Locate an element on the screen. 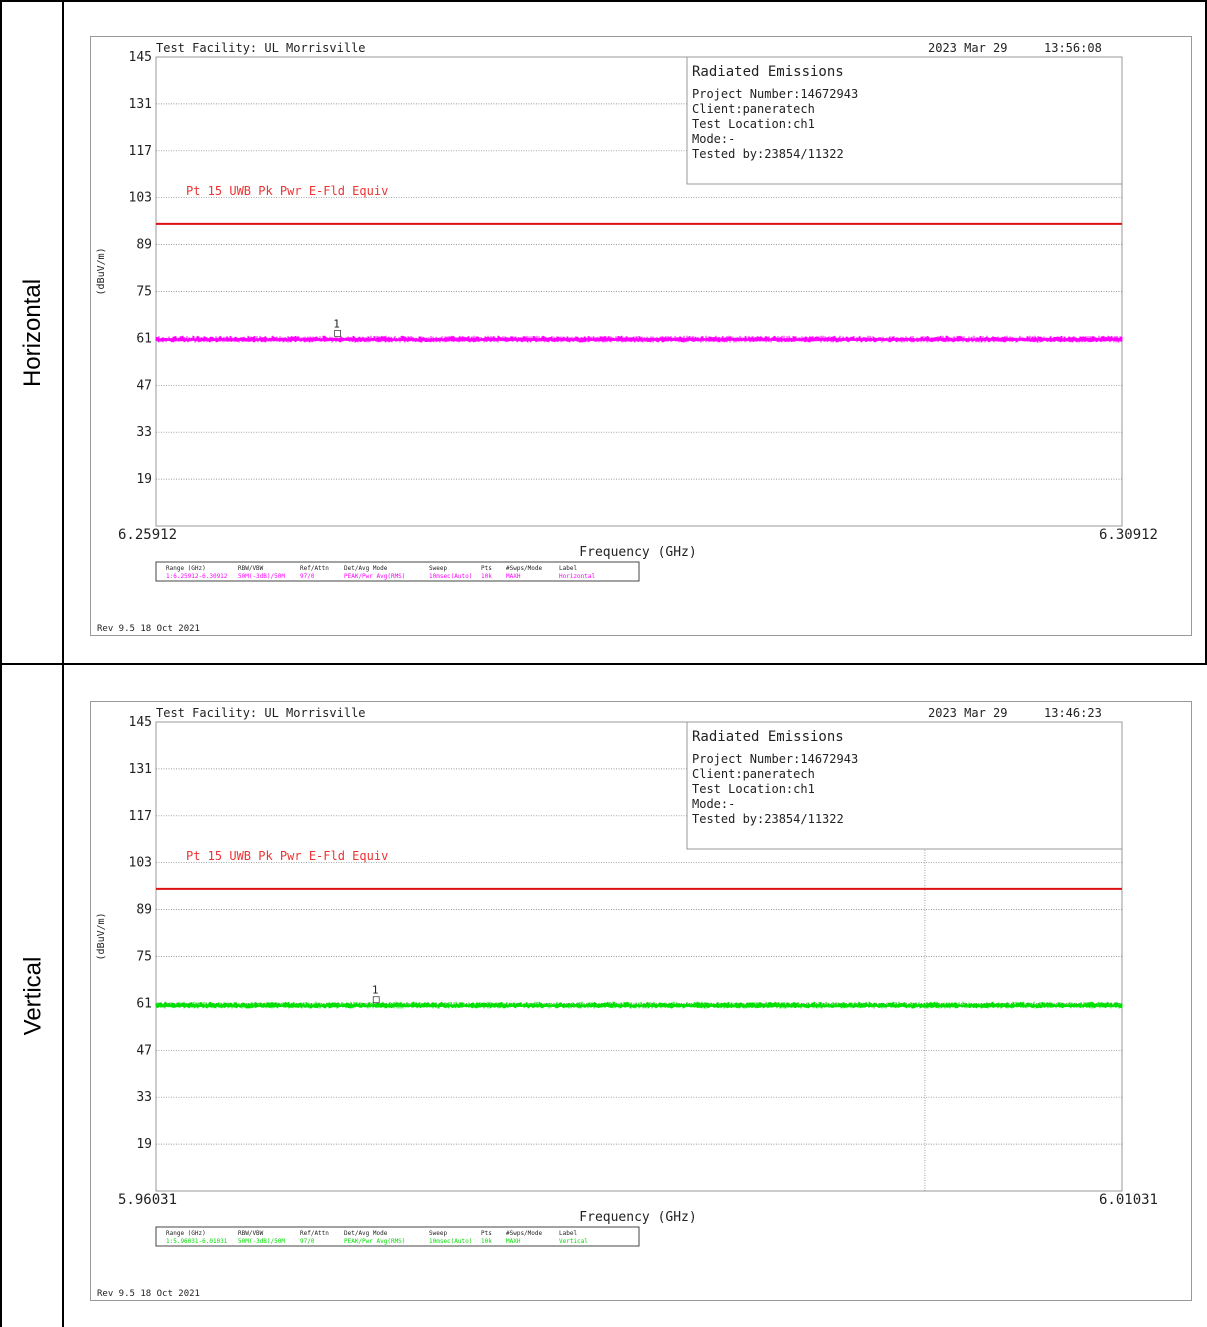 Image resolution: width=1207 pixels, height=1327 pixels. row-label-cell: Horizontal is located at coordinates (33, 332).